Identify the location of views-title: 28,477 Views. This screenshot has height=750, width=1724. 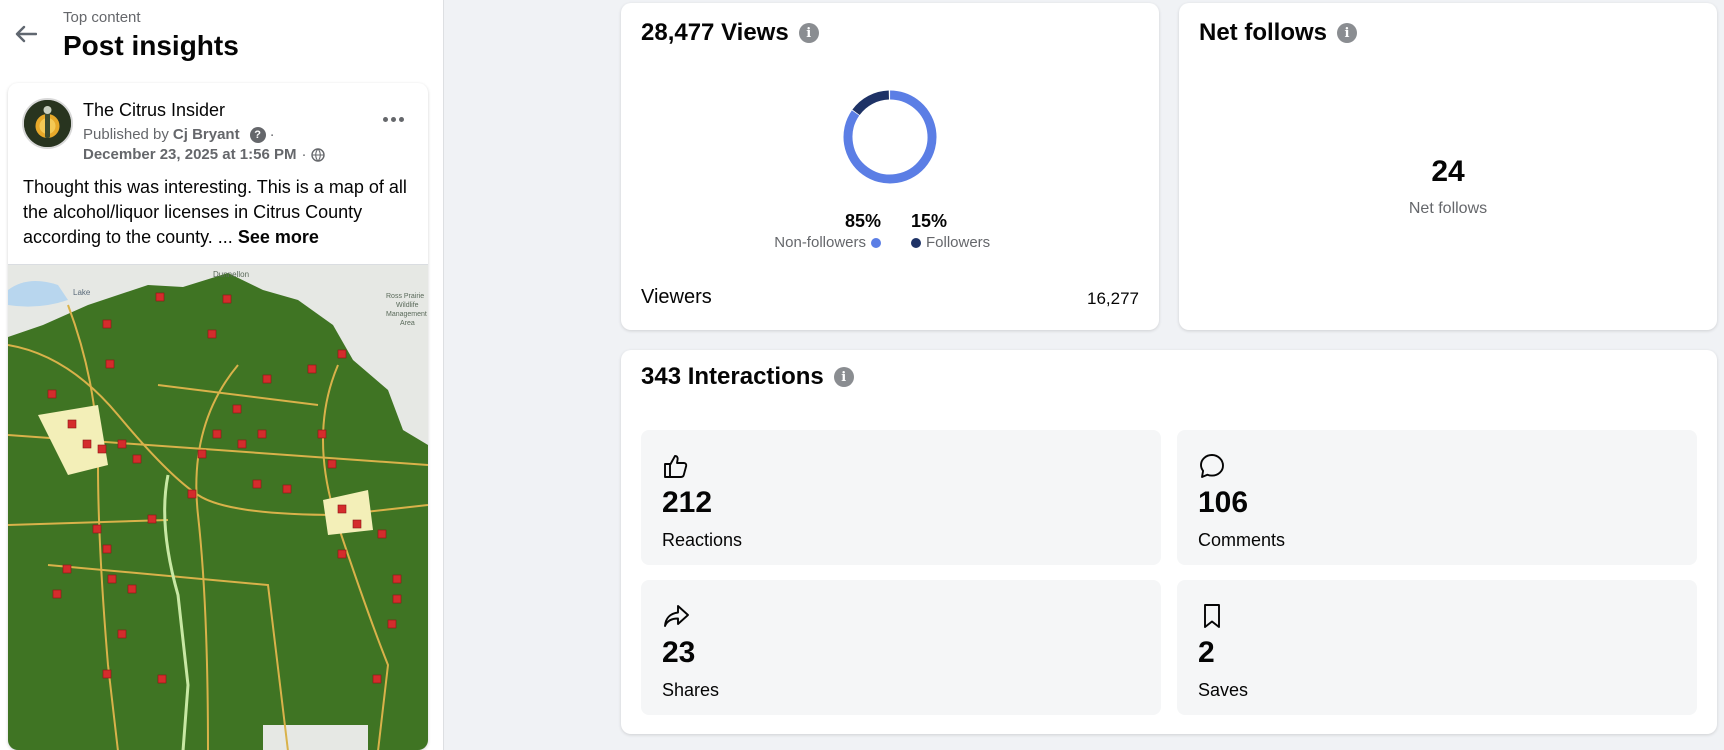
(715, 32).